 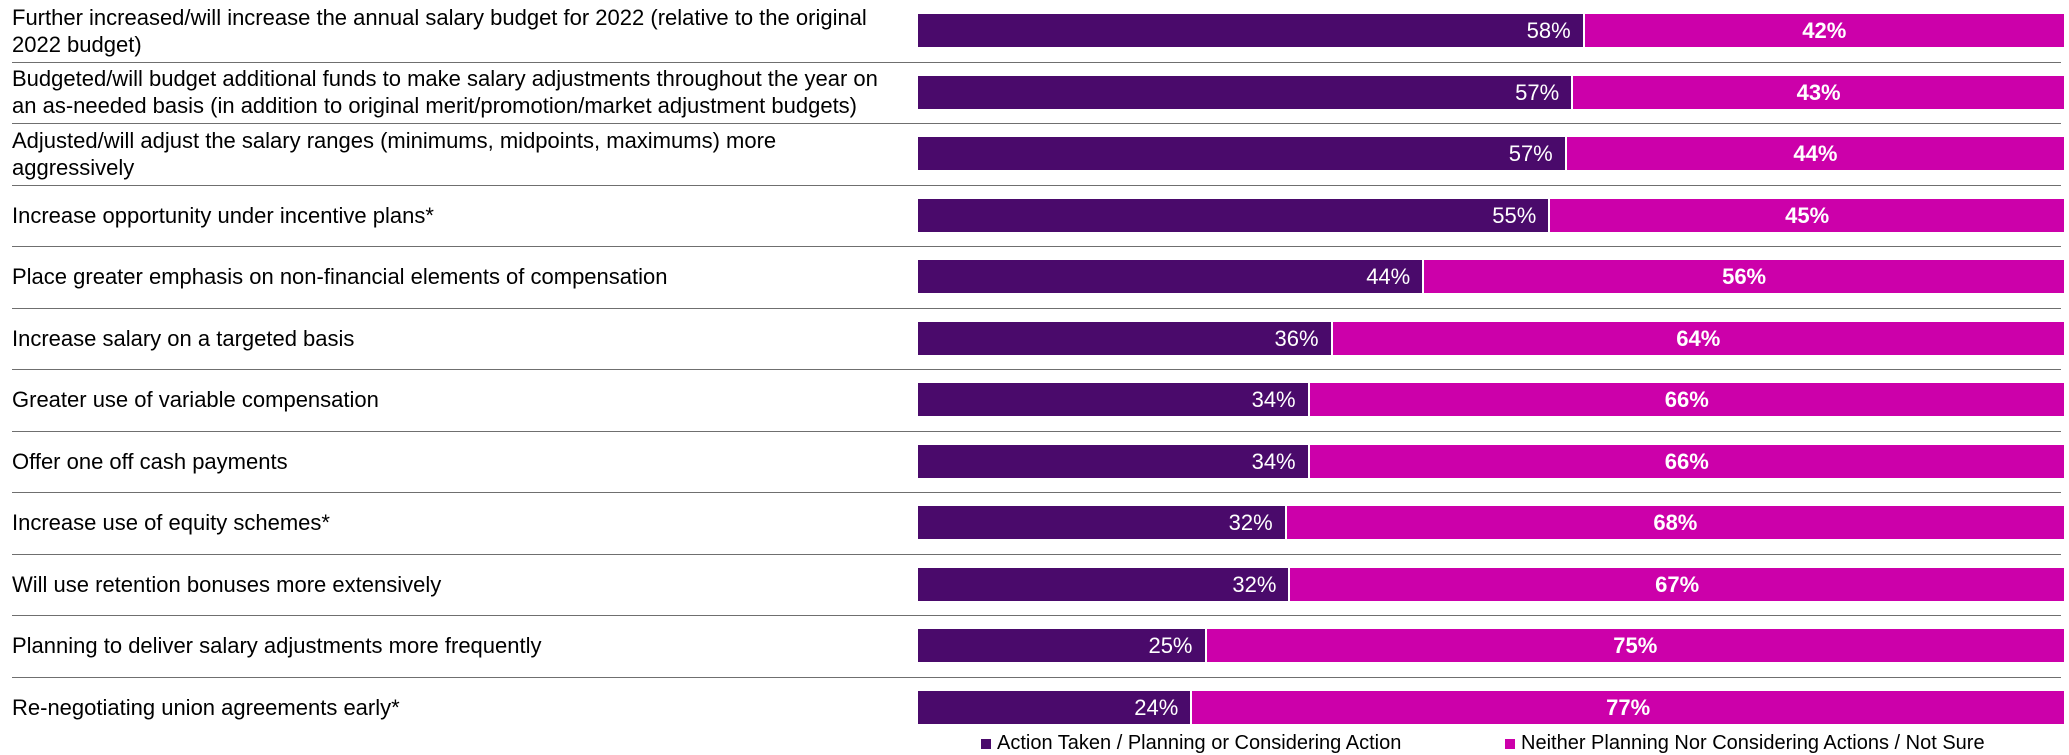 I want to click on chart-row: Offer one off cash payments 34% 66%, so click(x=1034, y=461).